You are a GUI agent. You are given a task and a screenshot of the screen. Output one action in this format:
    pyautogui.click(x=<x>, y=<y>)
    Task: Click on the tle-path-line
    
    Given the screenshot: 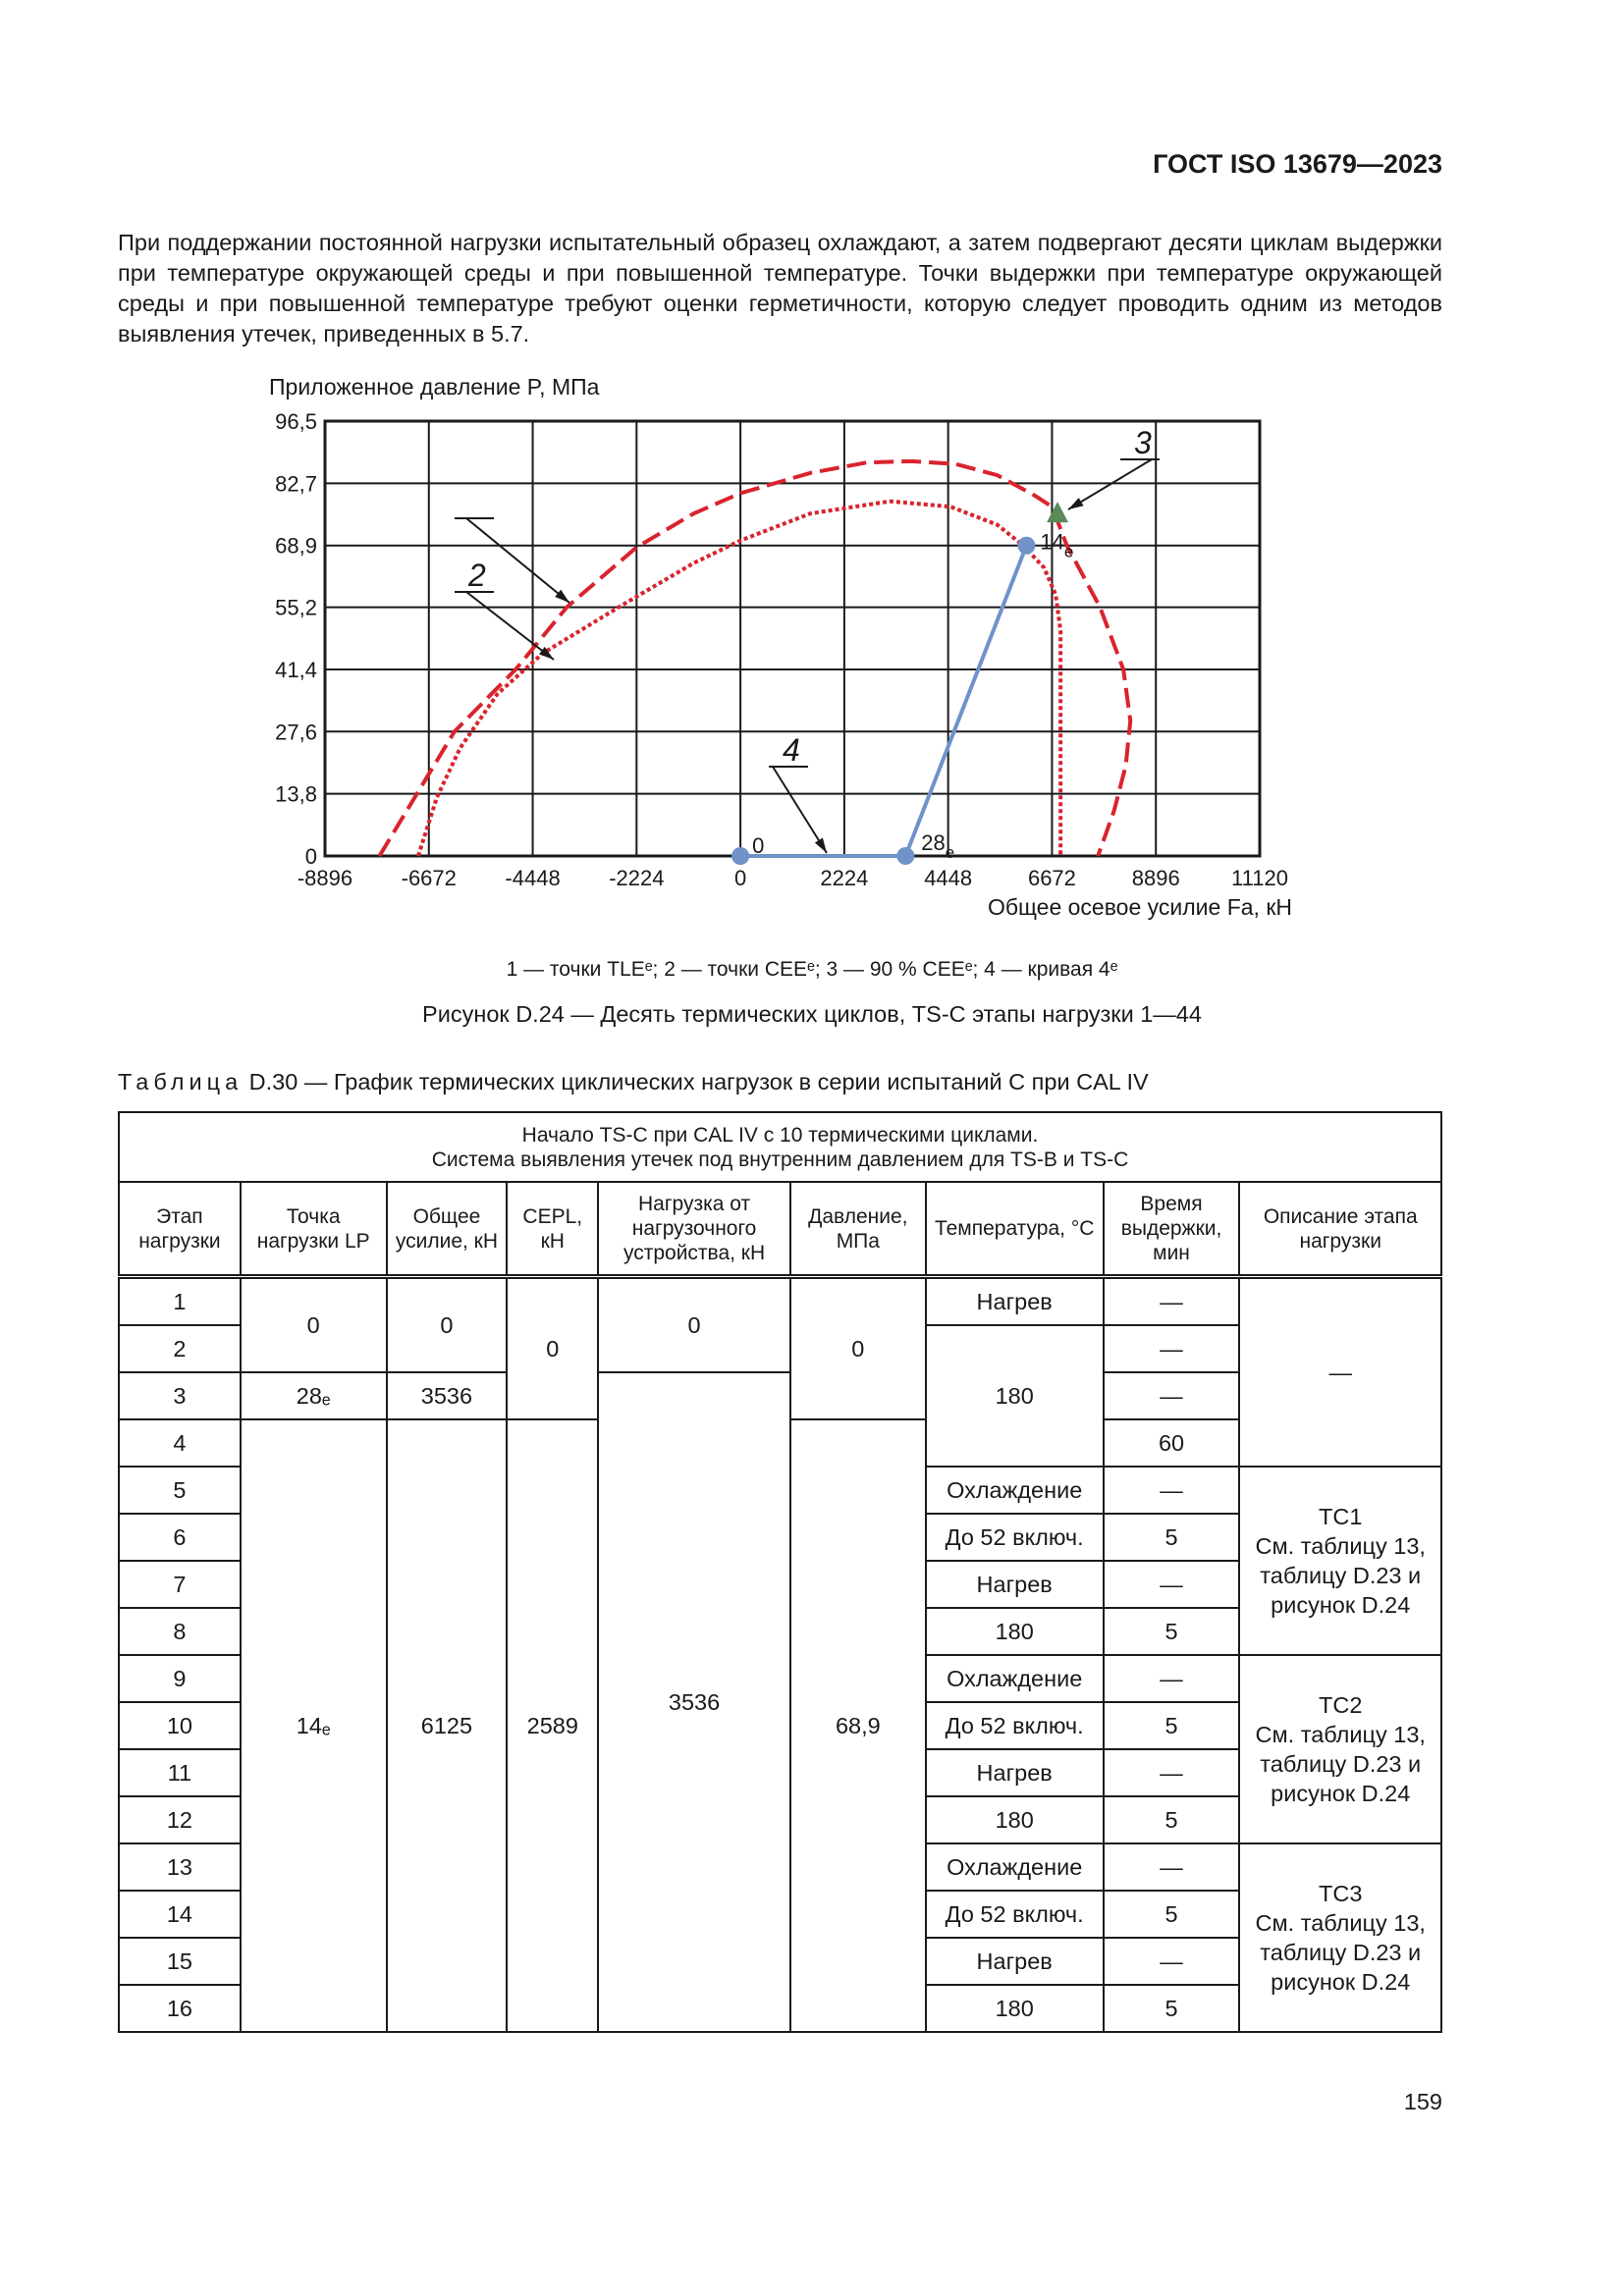 What is the action you would take?
    pyautogui.click(x=884, y=701)
    